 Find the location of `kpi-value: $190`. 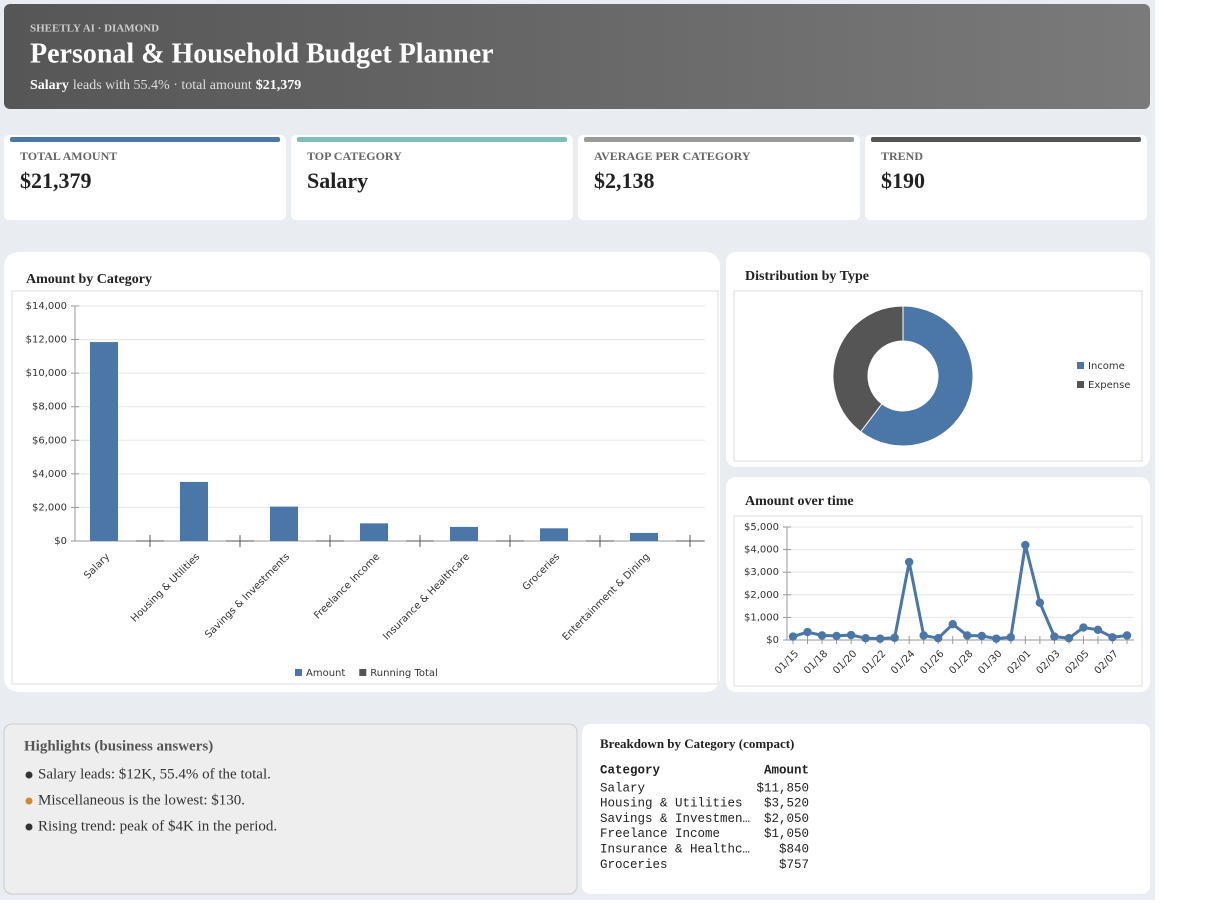

kpi-value: $190 is located at coordinates (903, 180).